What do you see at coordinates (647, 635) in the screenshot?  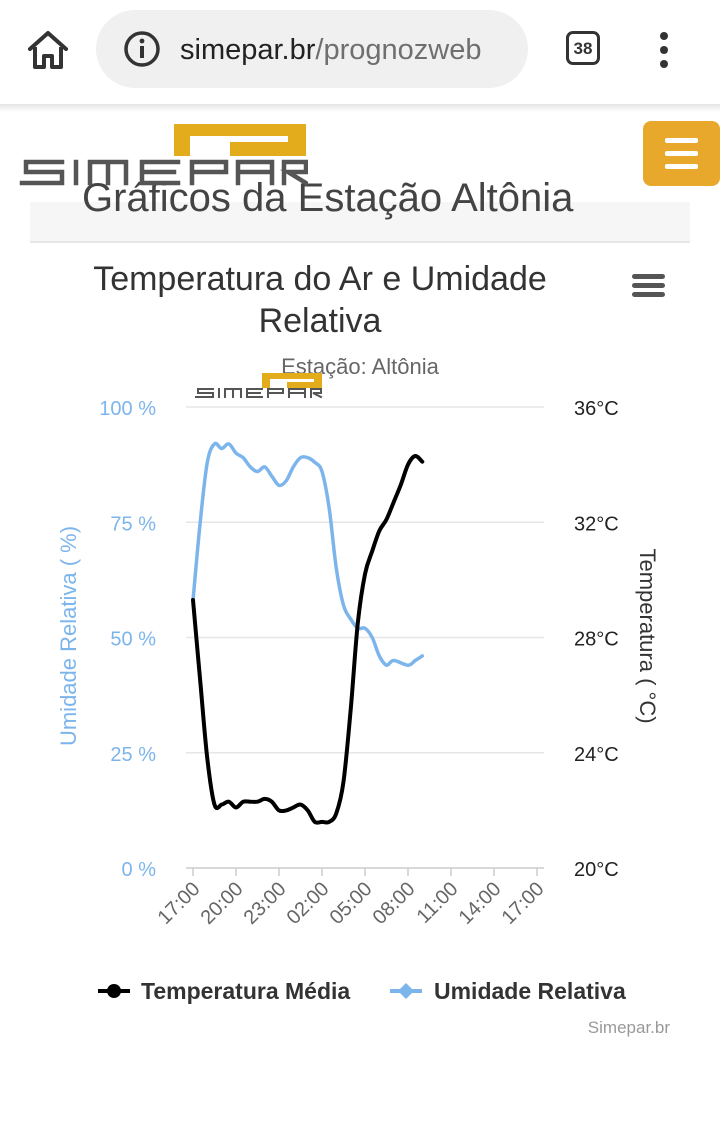 I see `right-axis-title: Temperatura ( °C)` at bounding box center [647, 635].